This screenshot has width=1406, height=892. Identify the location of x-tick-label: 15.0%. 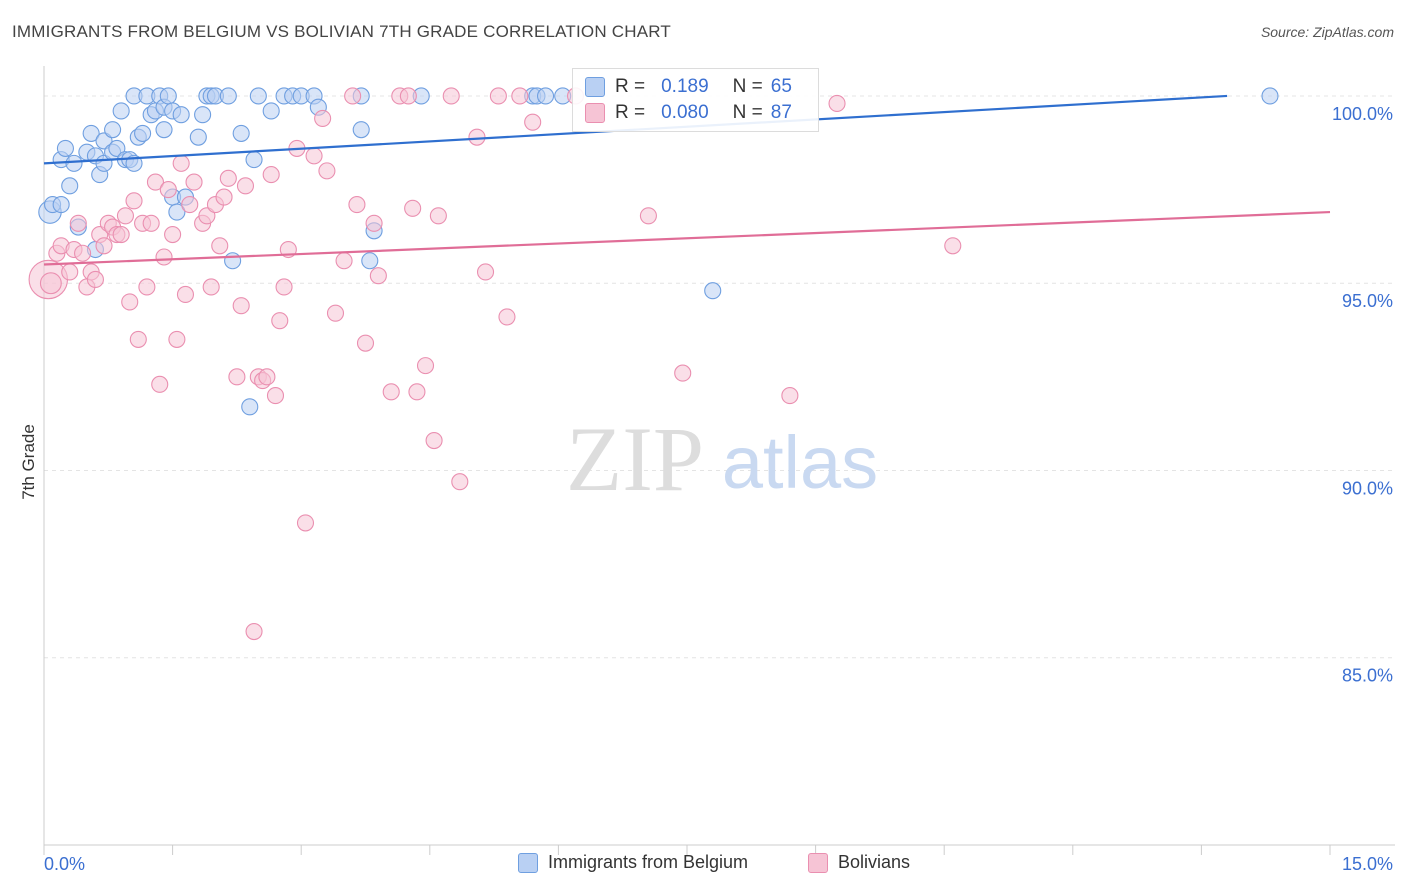
(1367, 864).